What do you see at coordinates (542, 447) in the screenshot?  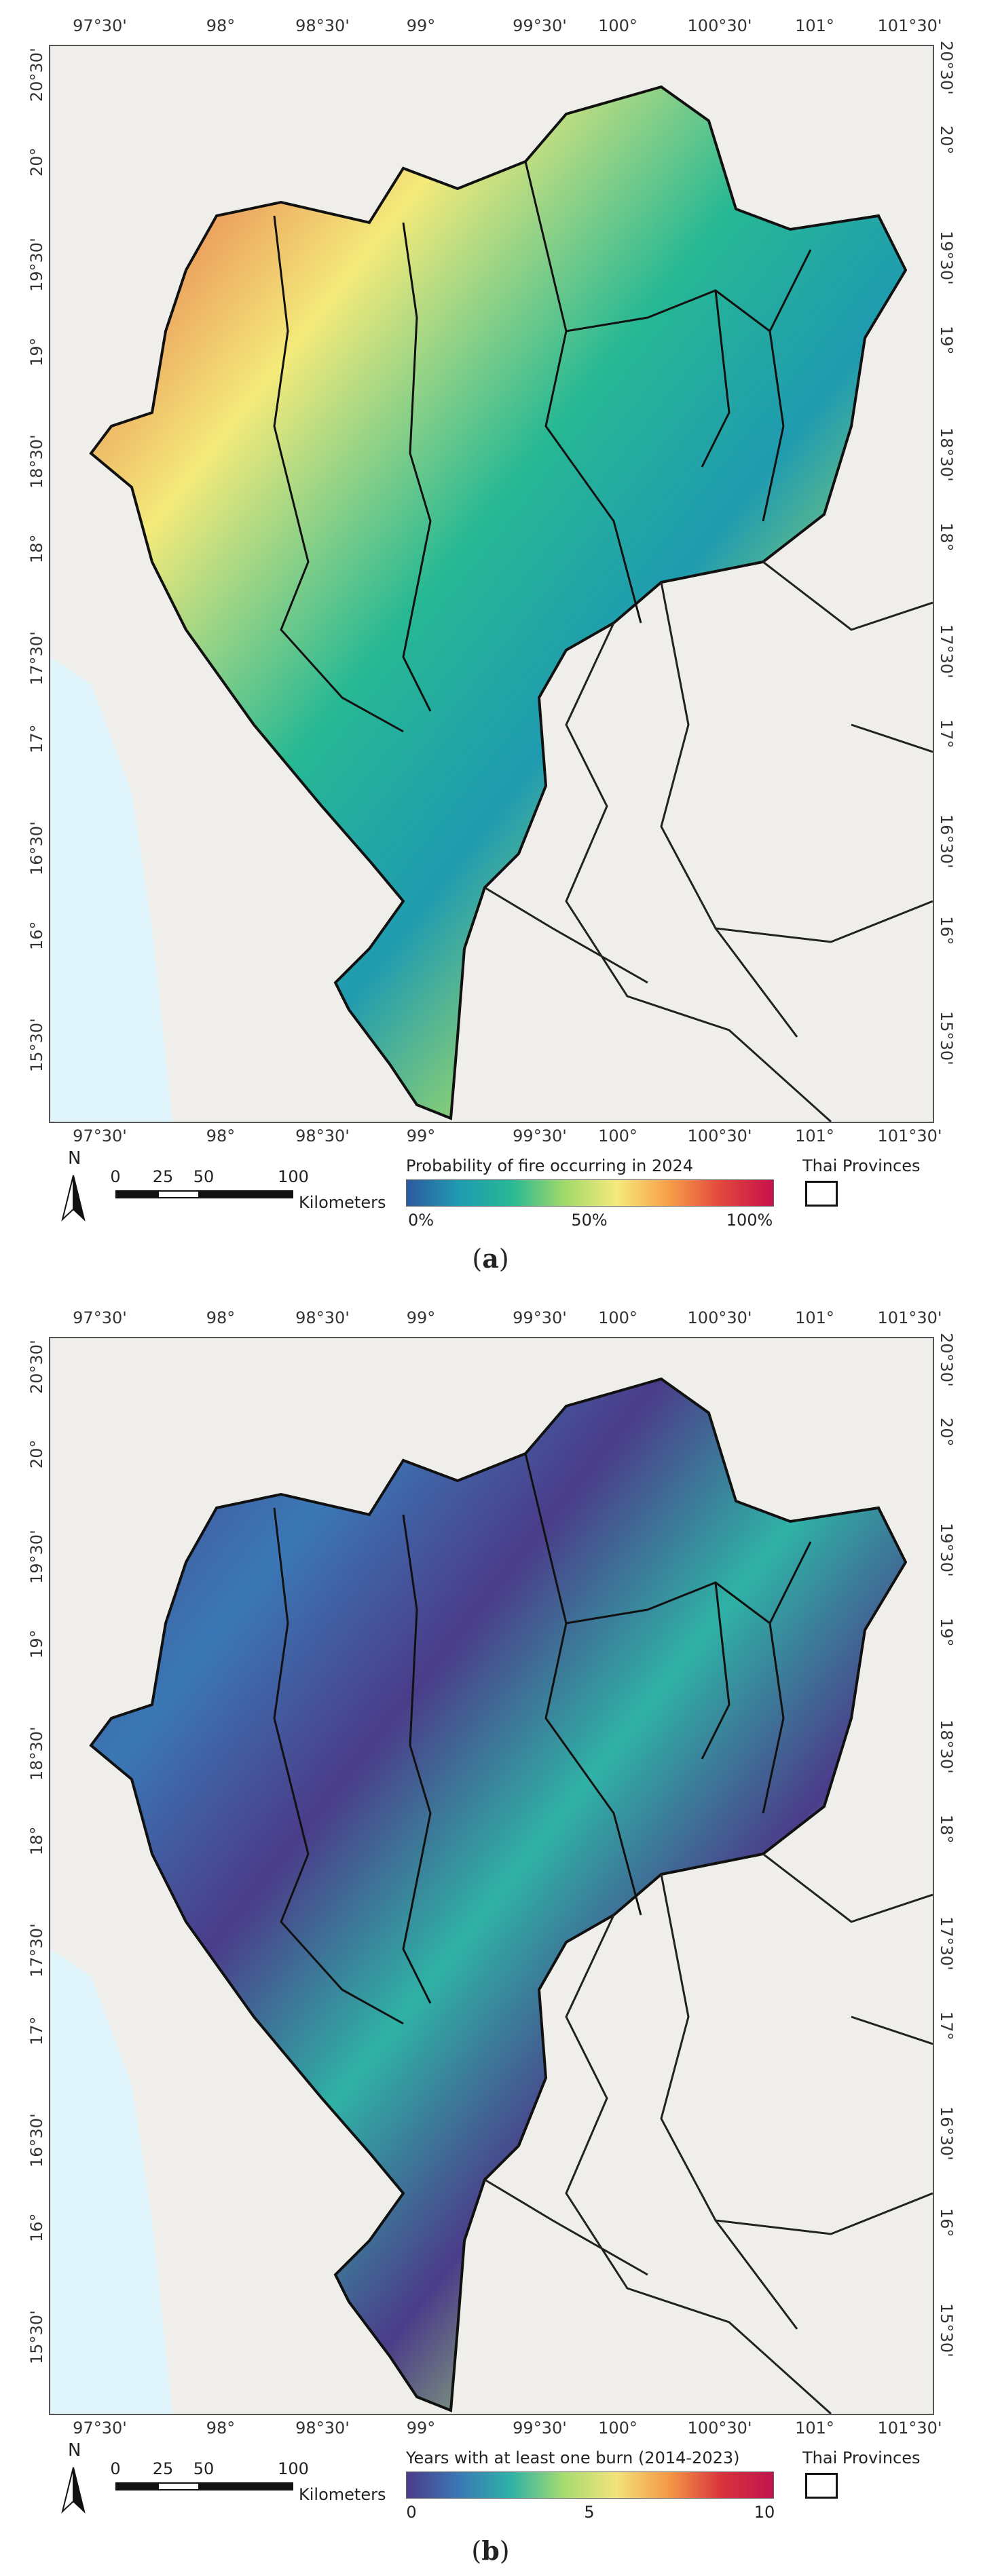 I see `province-boundaries-a` at bounding box center [542, 447].